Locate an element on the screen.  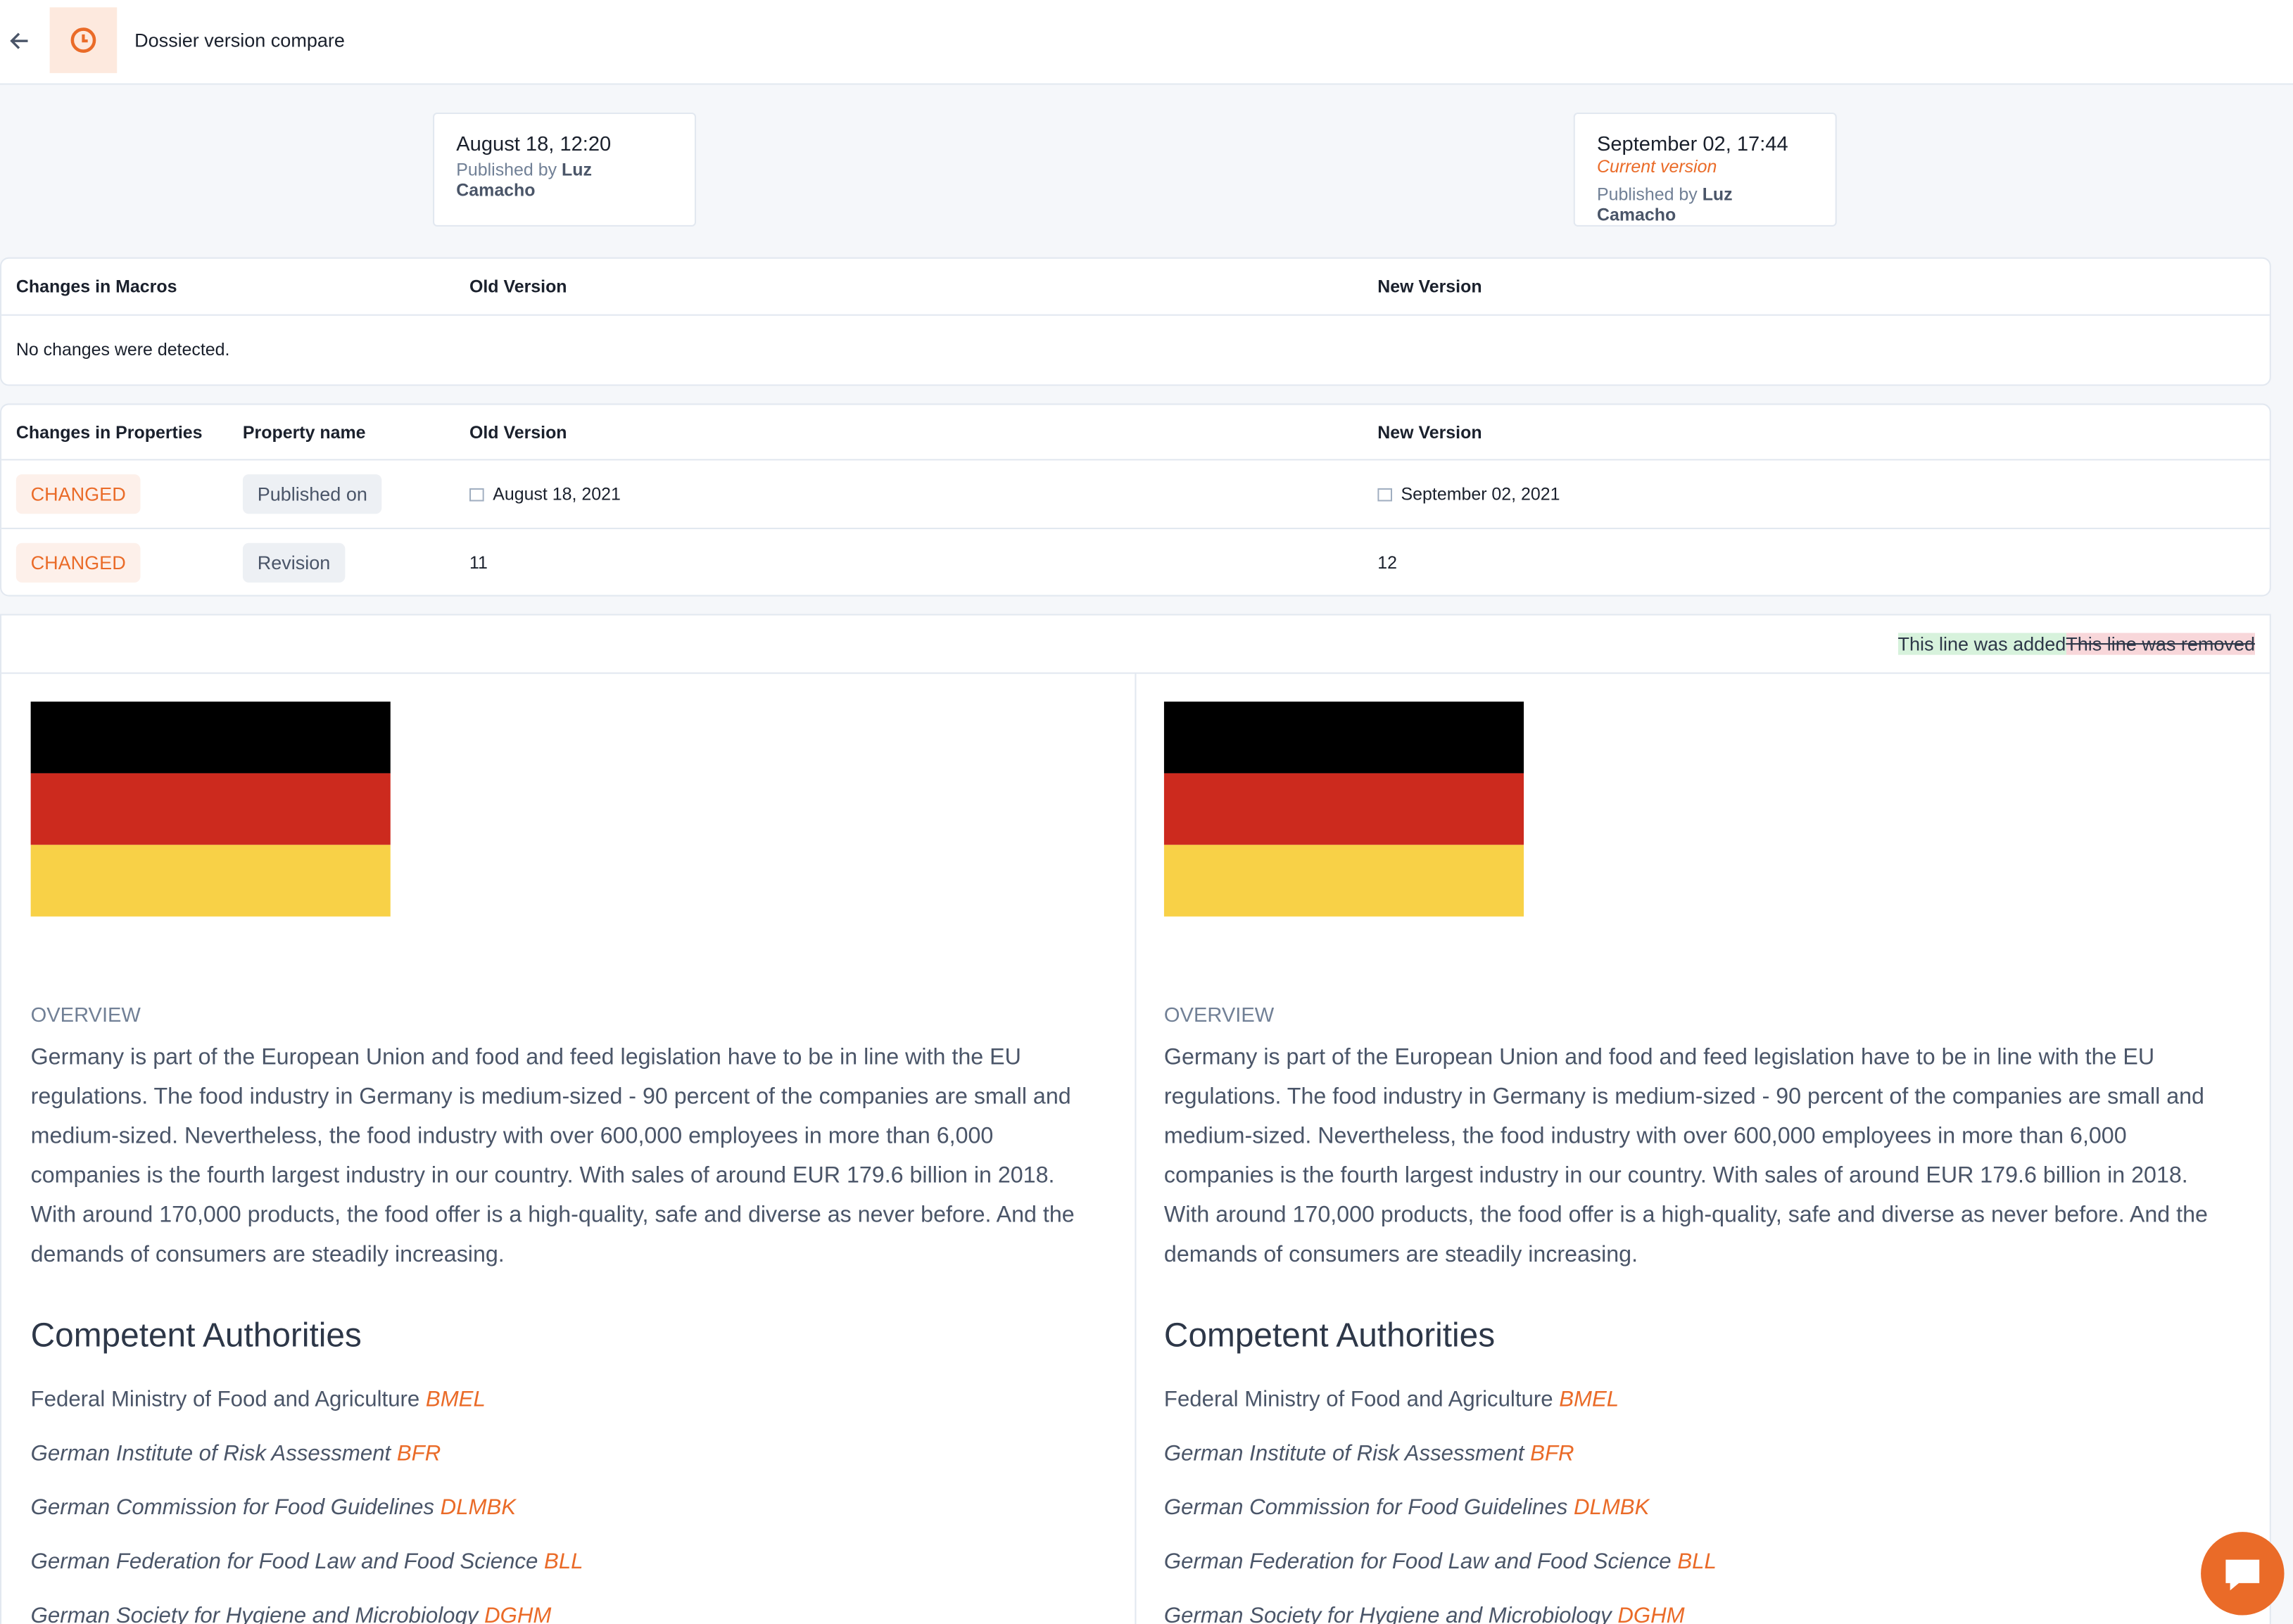
value: September 02, 2021 is located at coordinates (1480, 493).